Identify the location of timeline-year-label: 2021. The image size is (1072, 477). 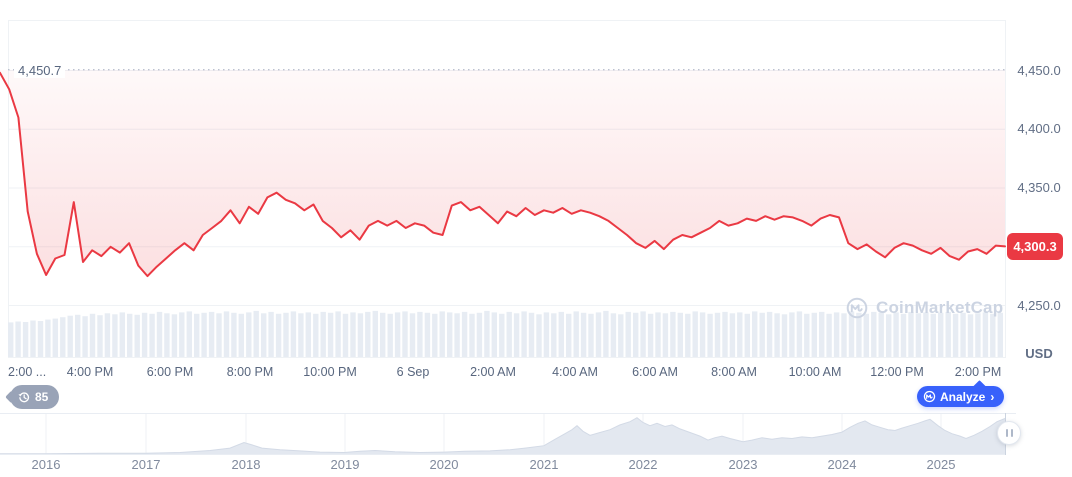
(544, 464).